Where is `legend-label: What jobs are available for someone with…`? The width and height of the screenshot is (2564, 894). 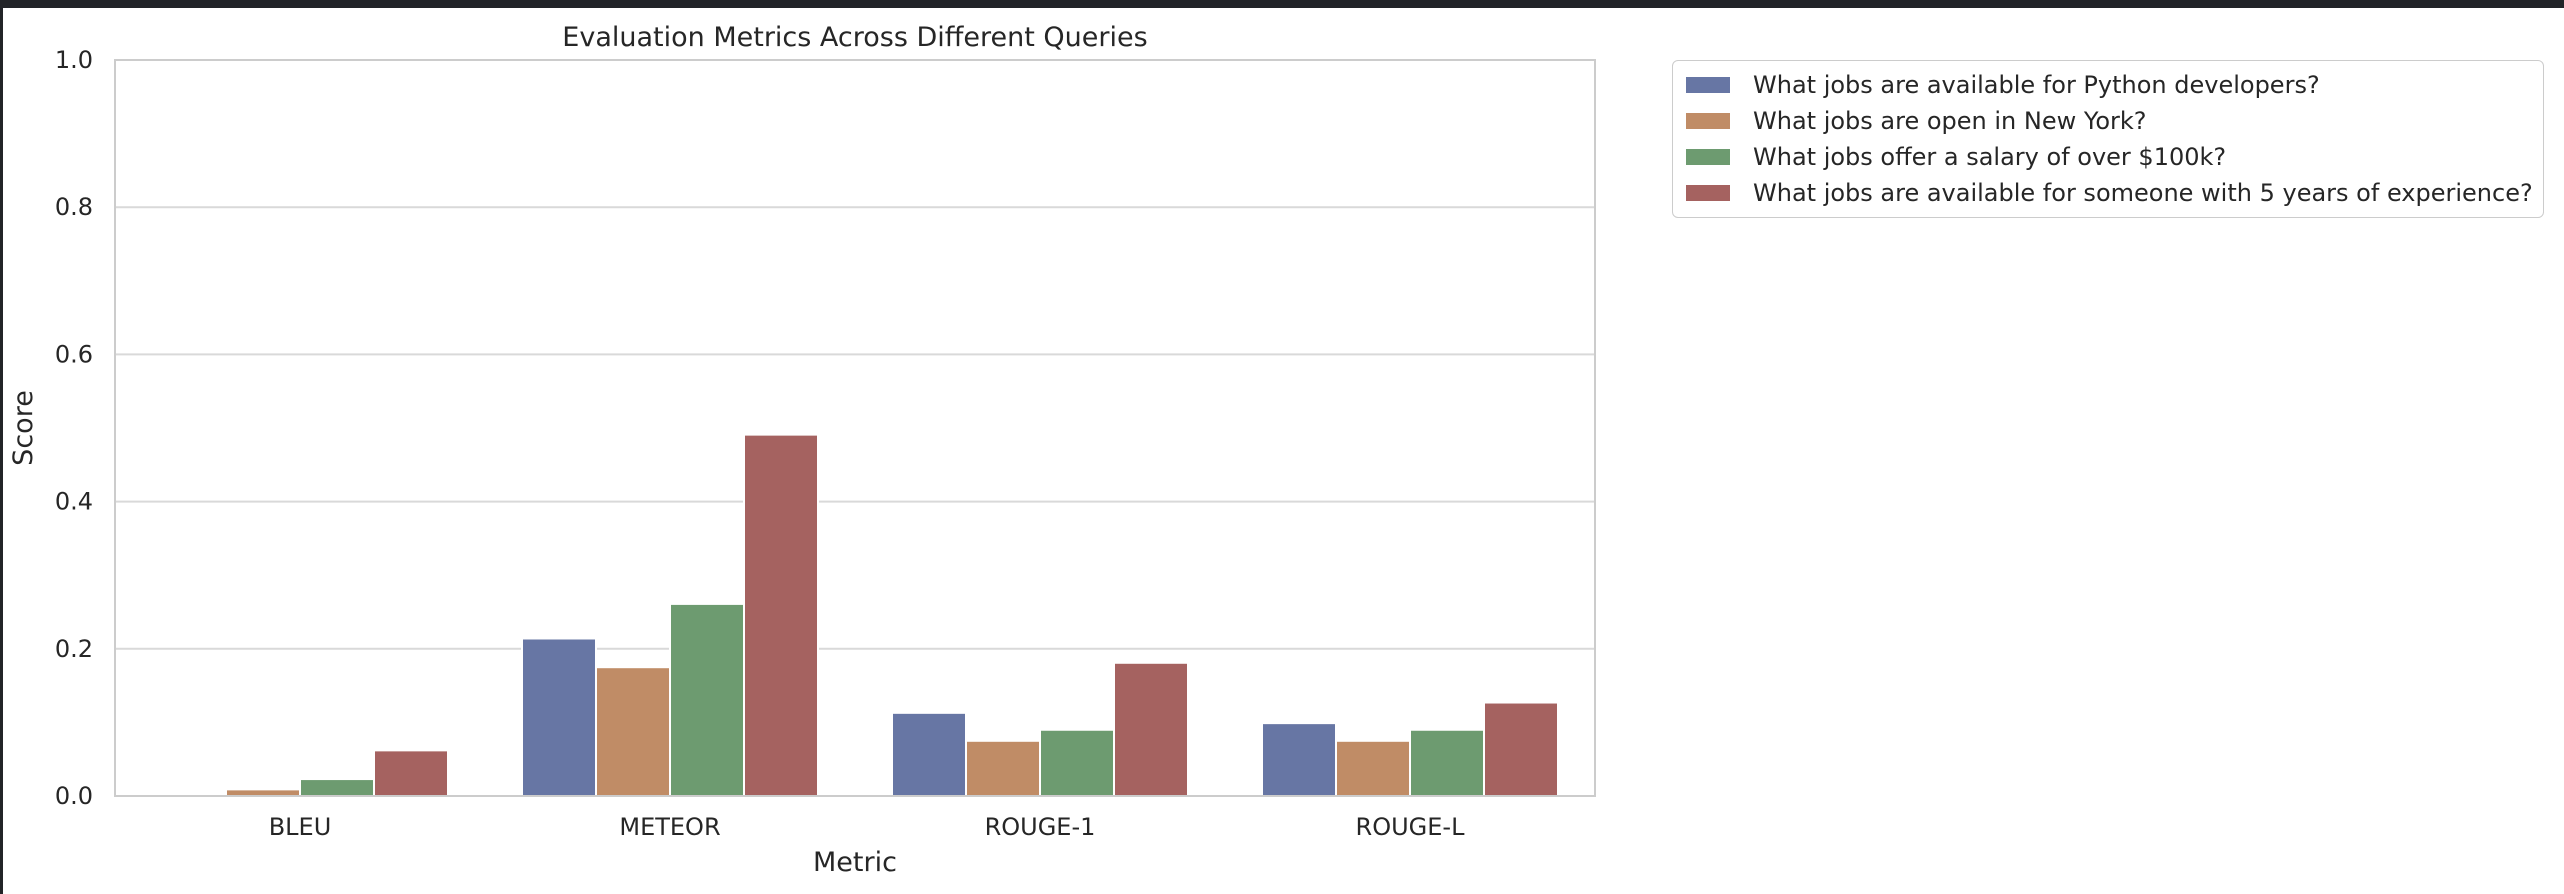
legend-label: What jobs are available for someone with… is located at coordinates (2143, 193).